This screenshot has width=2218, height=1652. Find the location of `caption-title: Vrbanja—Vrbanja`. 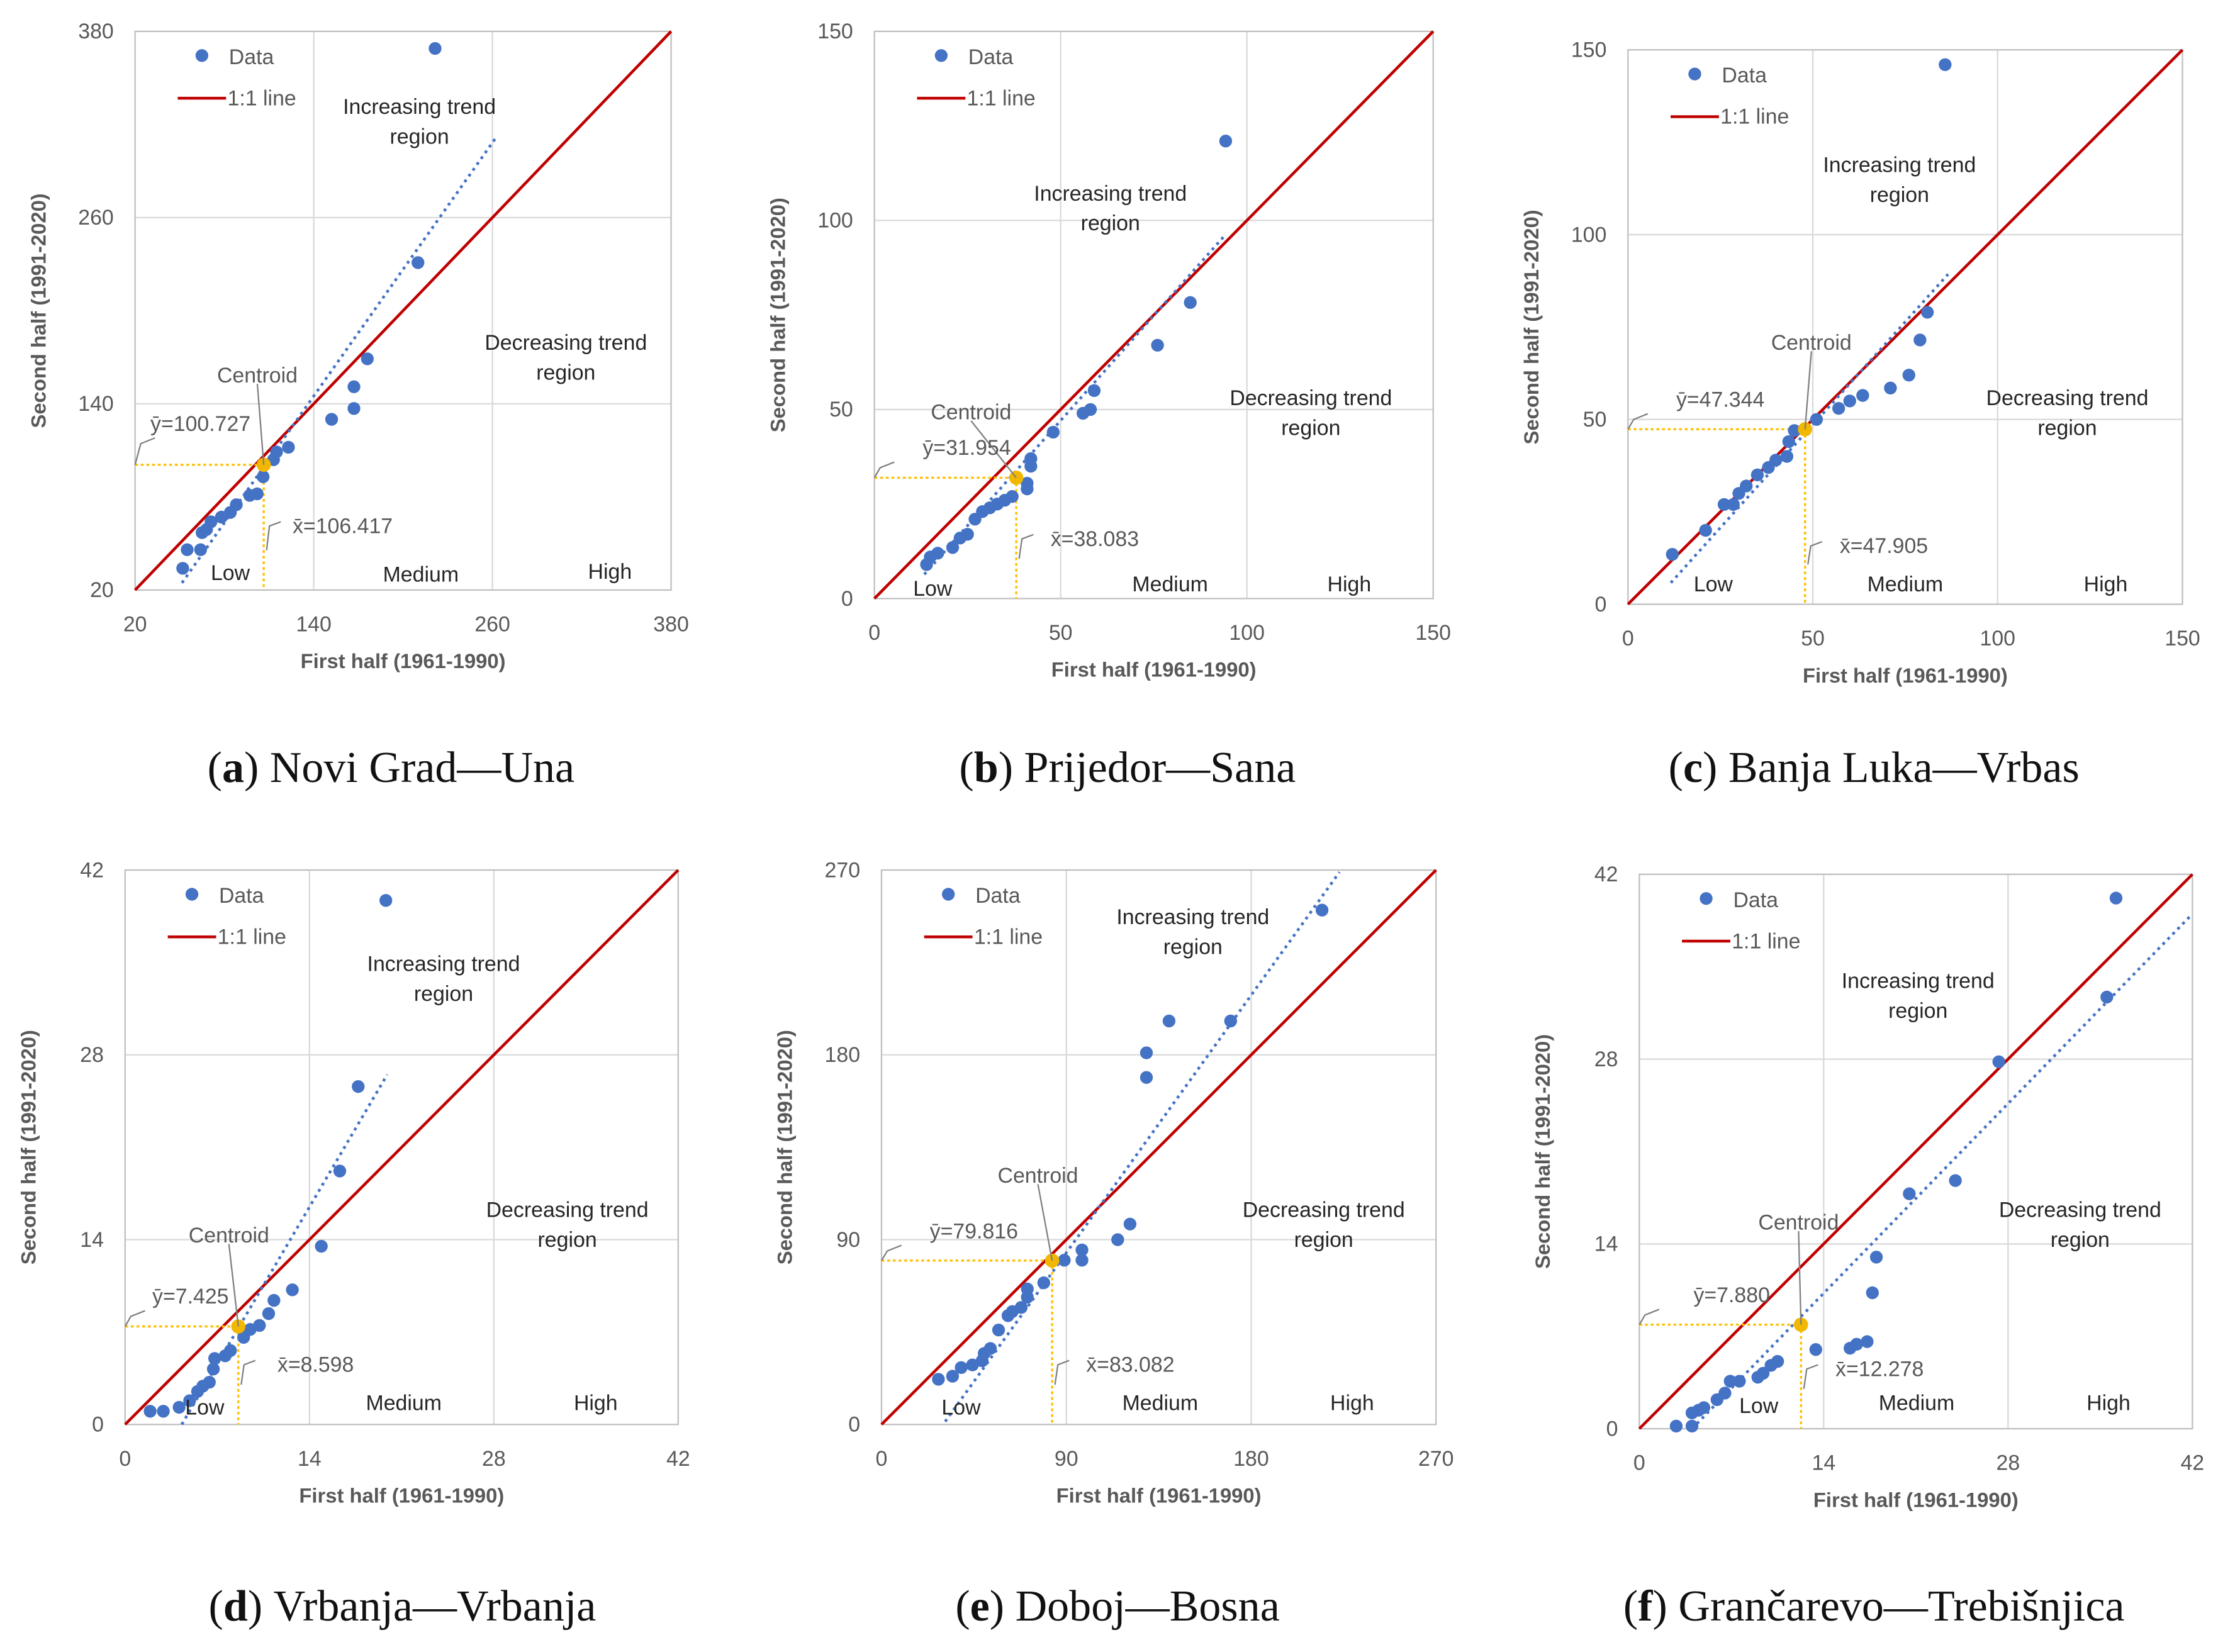

caption-title: Vrbanja—Vrbanja is located at coordinates (435, 1607).